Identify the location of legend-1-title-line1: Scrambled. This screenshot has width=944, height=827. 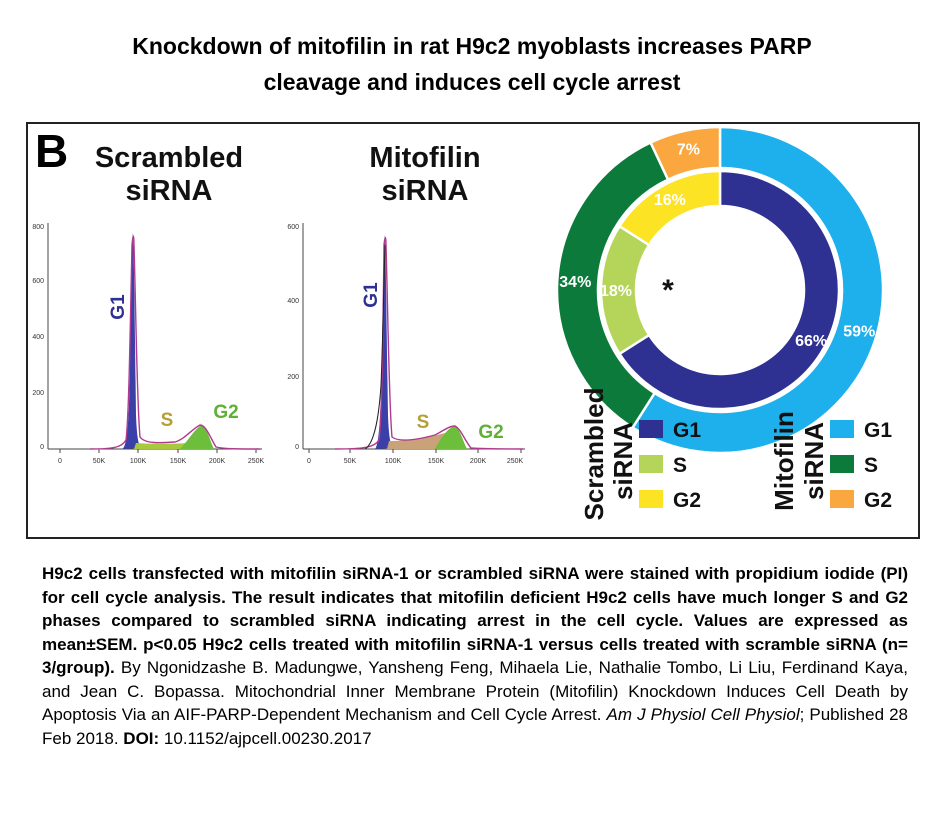
(594, 454).